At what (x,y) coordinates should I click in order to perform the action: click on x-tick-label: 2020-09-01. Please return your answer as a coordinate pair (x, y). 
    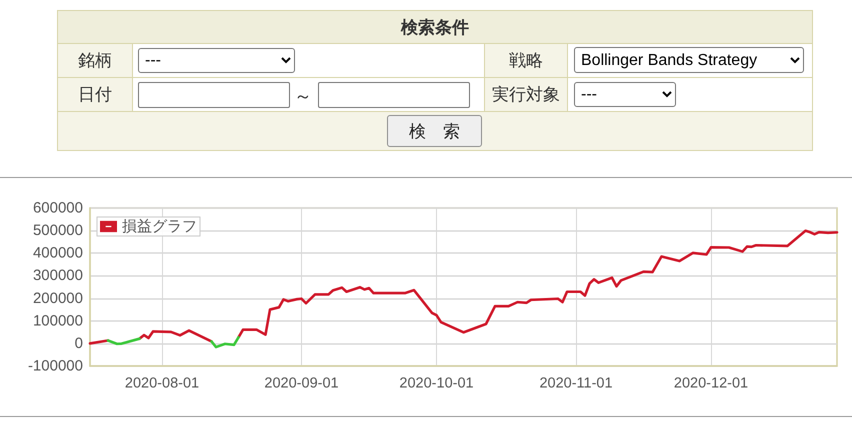
    Looking at the image, I should click on (301, 384).